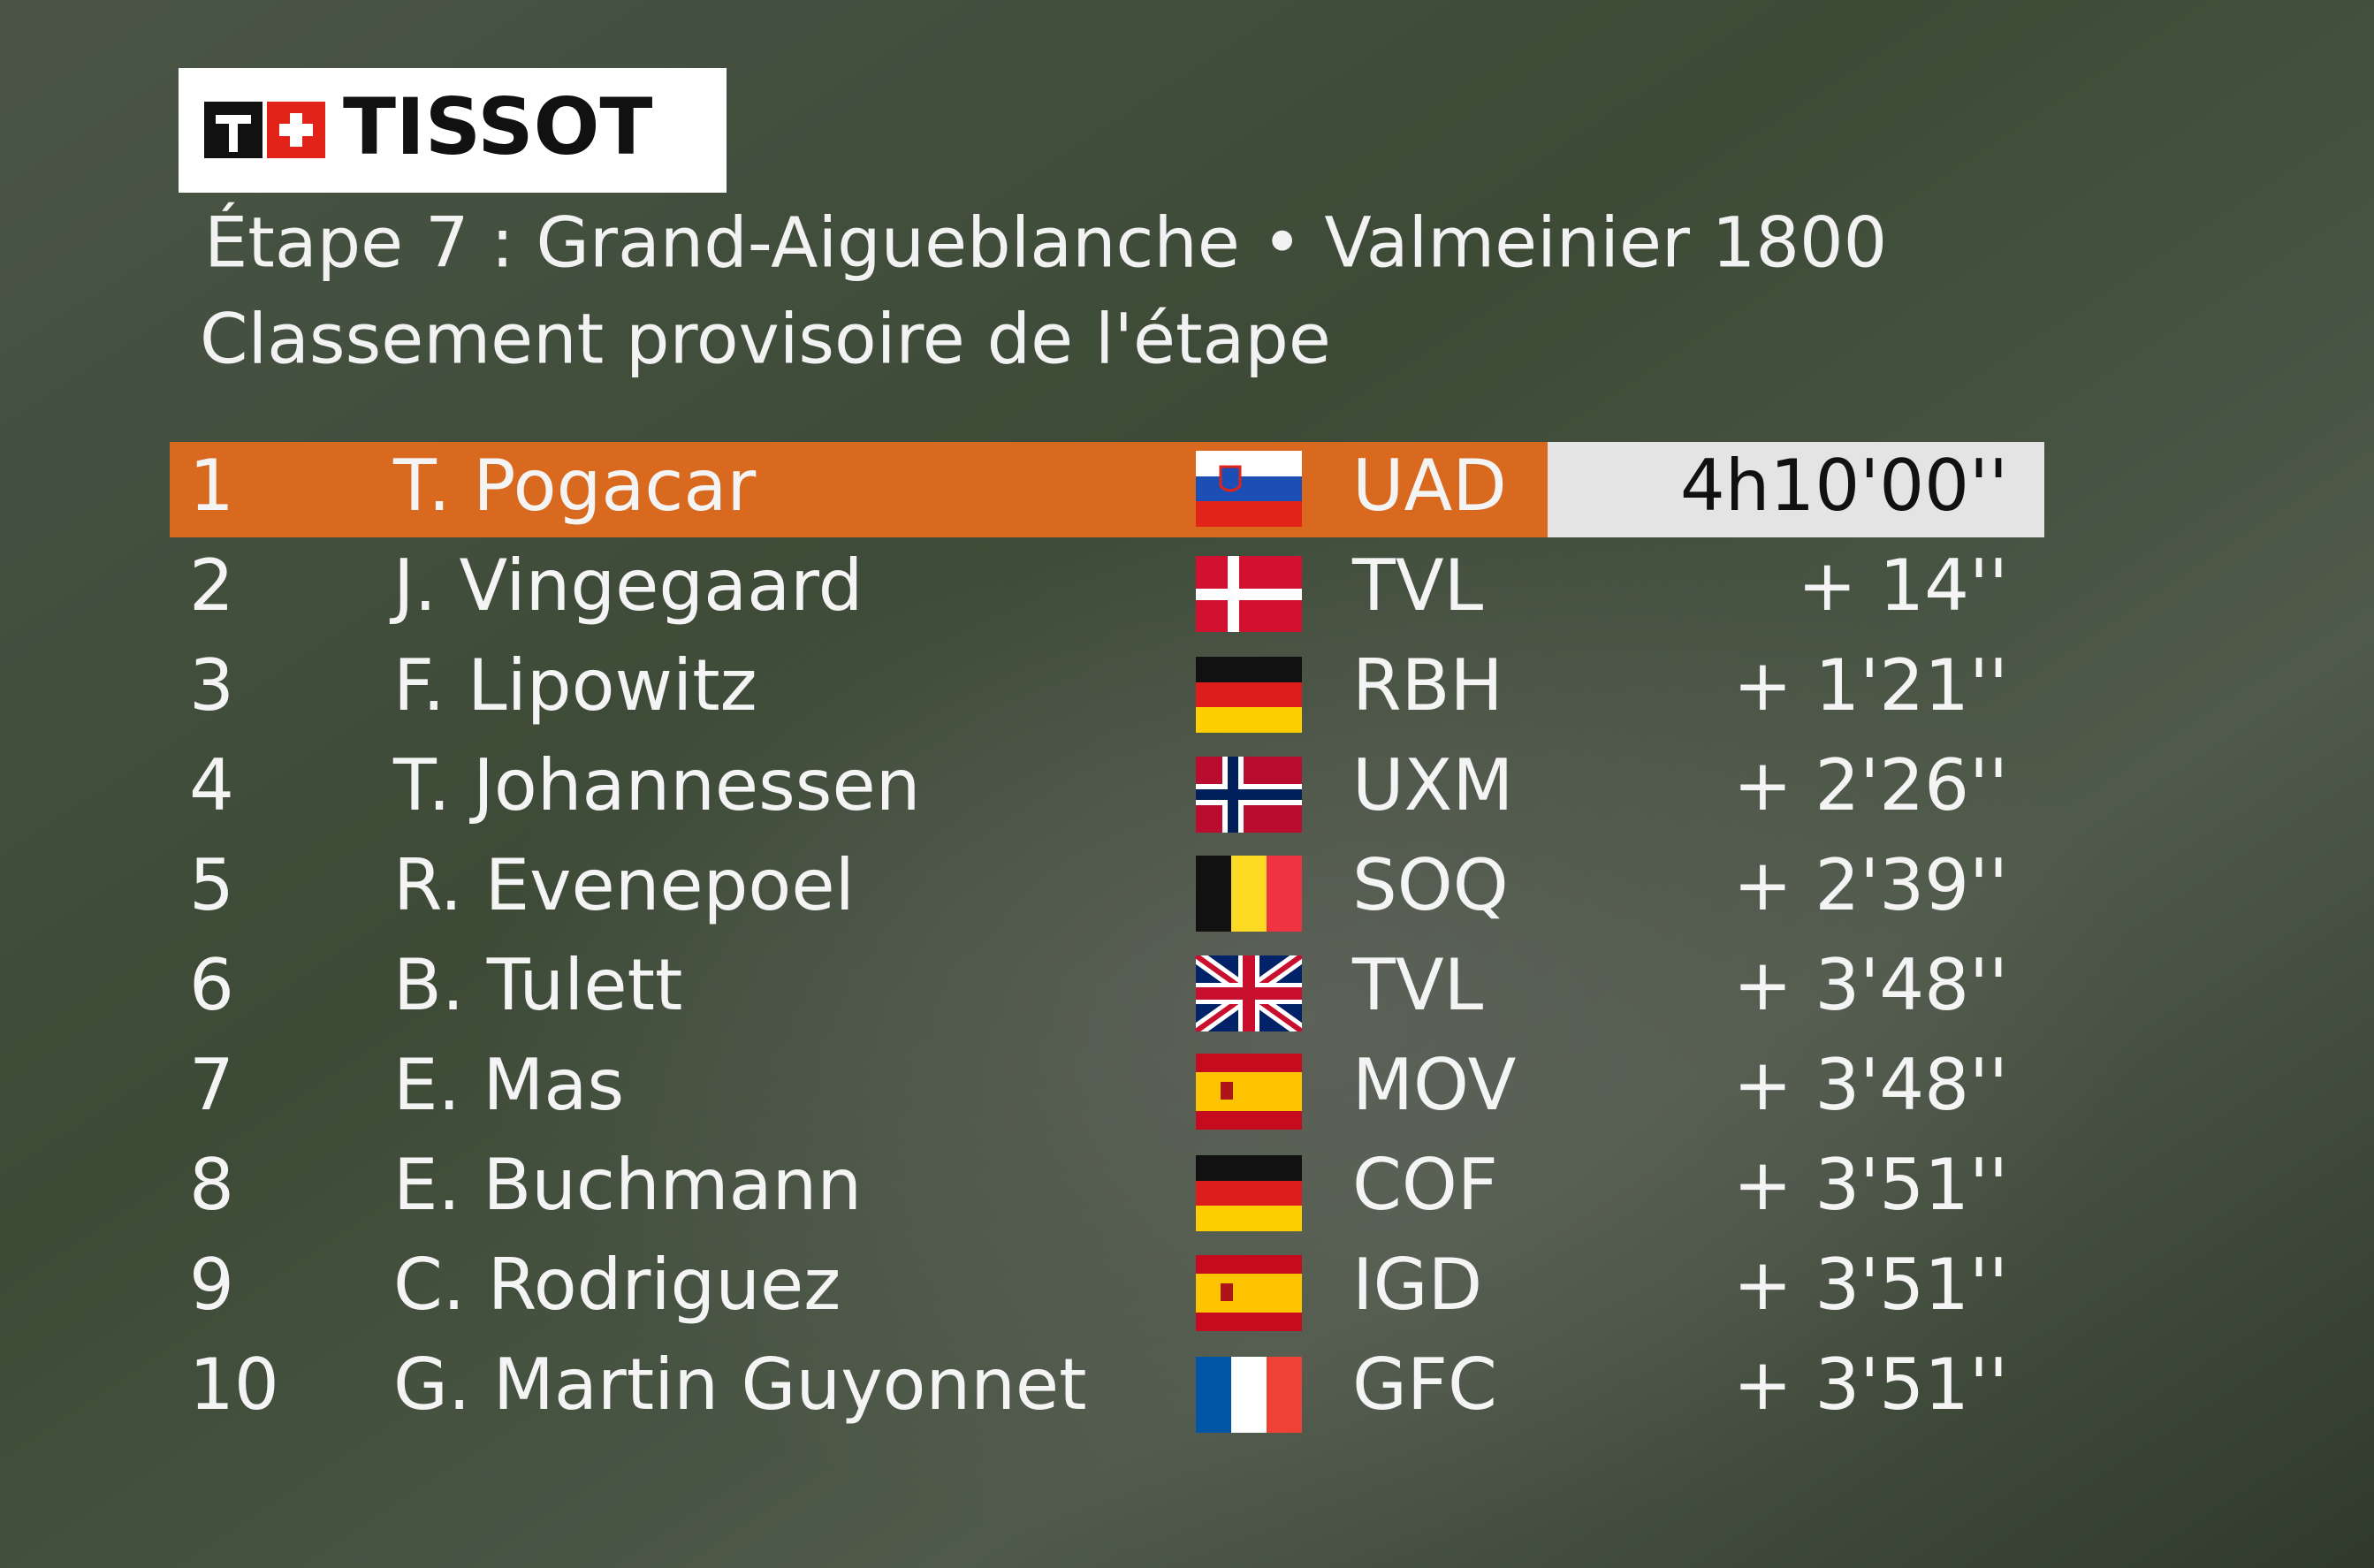  What do you see at coordinates (624, 885) in the screenshot?
I see `rider-name: R. Evenepoel` at bounding box center [624, 885].